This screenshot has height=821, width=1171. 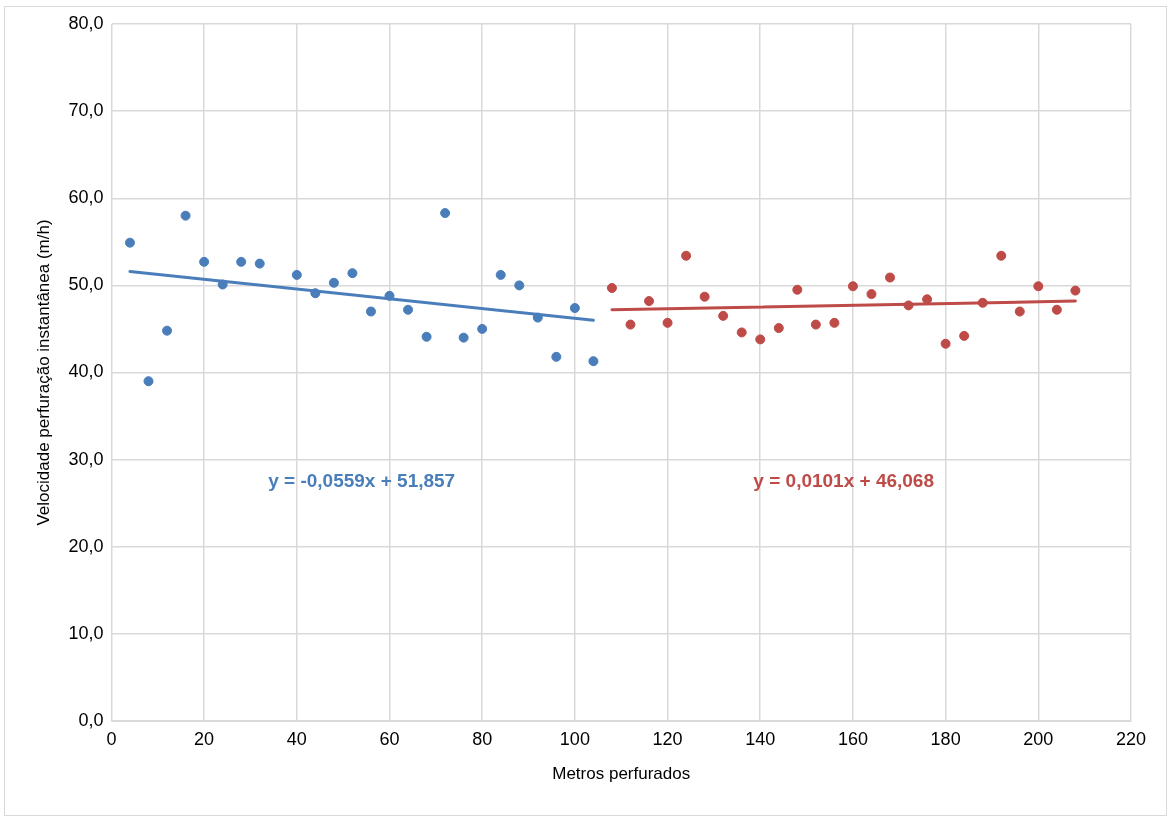 What do you see at coordinates (86, 197) in the screenshot?
I see `y-tick-label: 60,0` at bounding box center [86, 197].